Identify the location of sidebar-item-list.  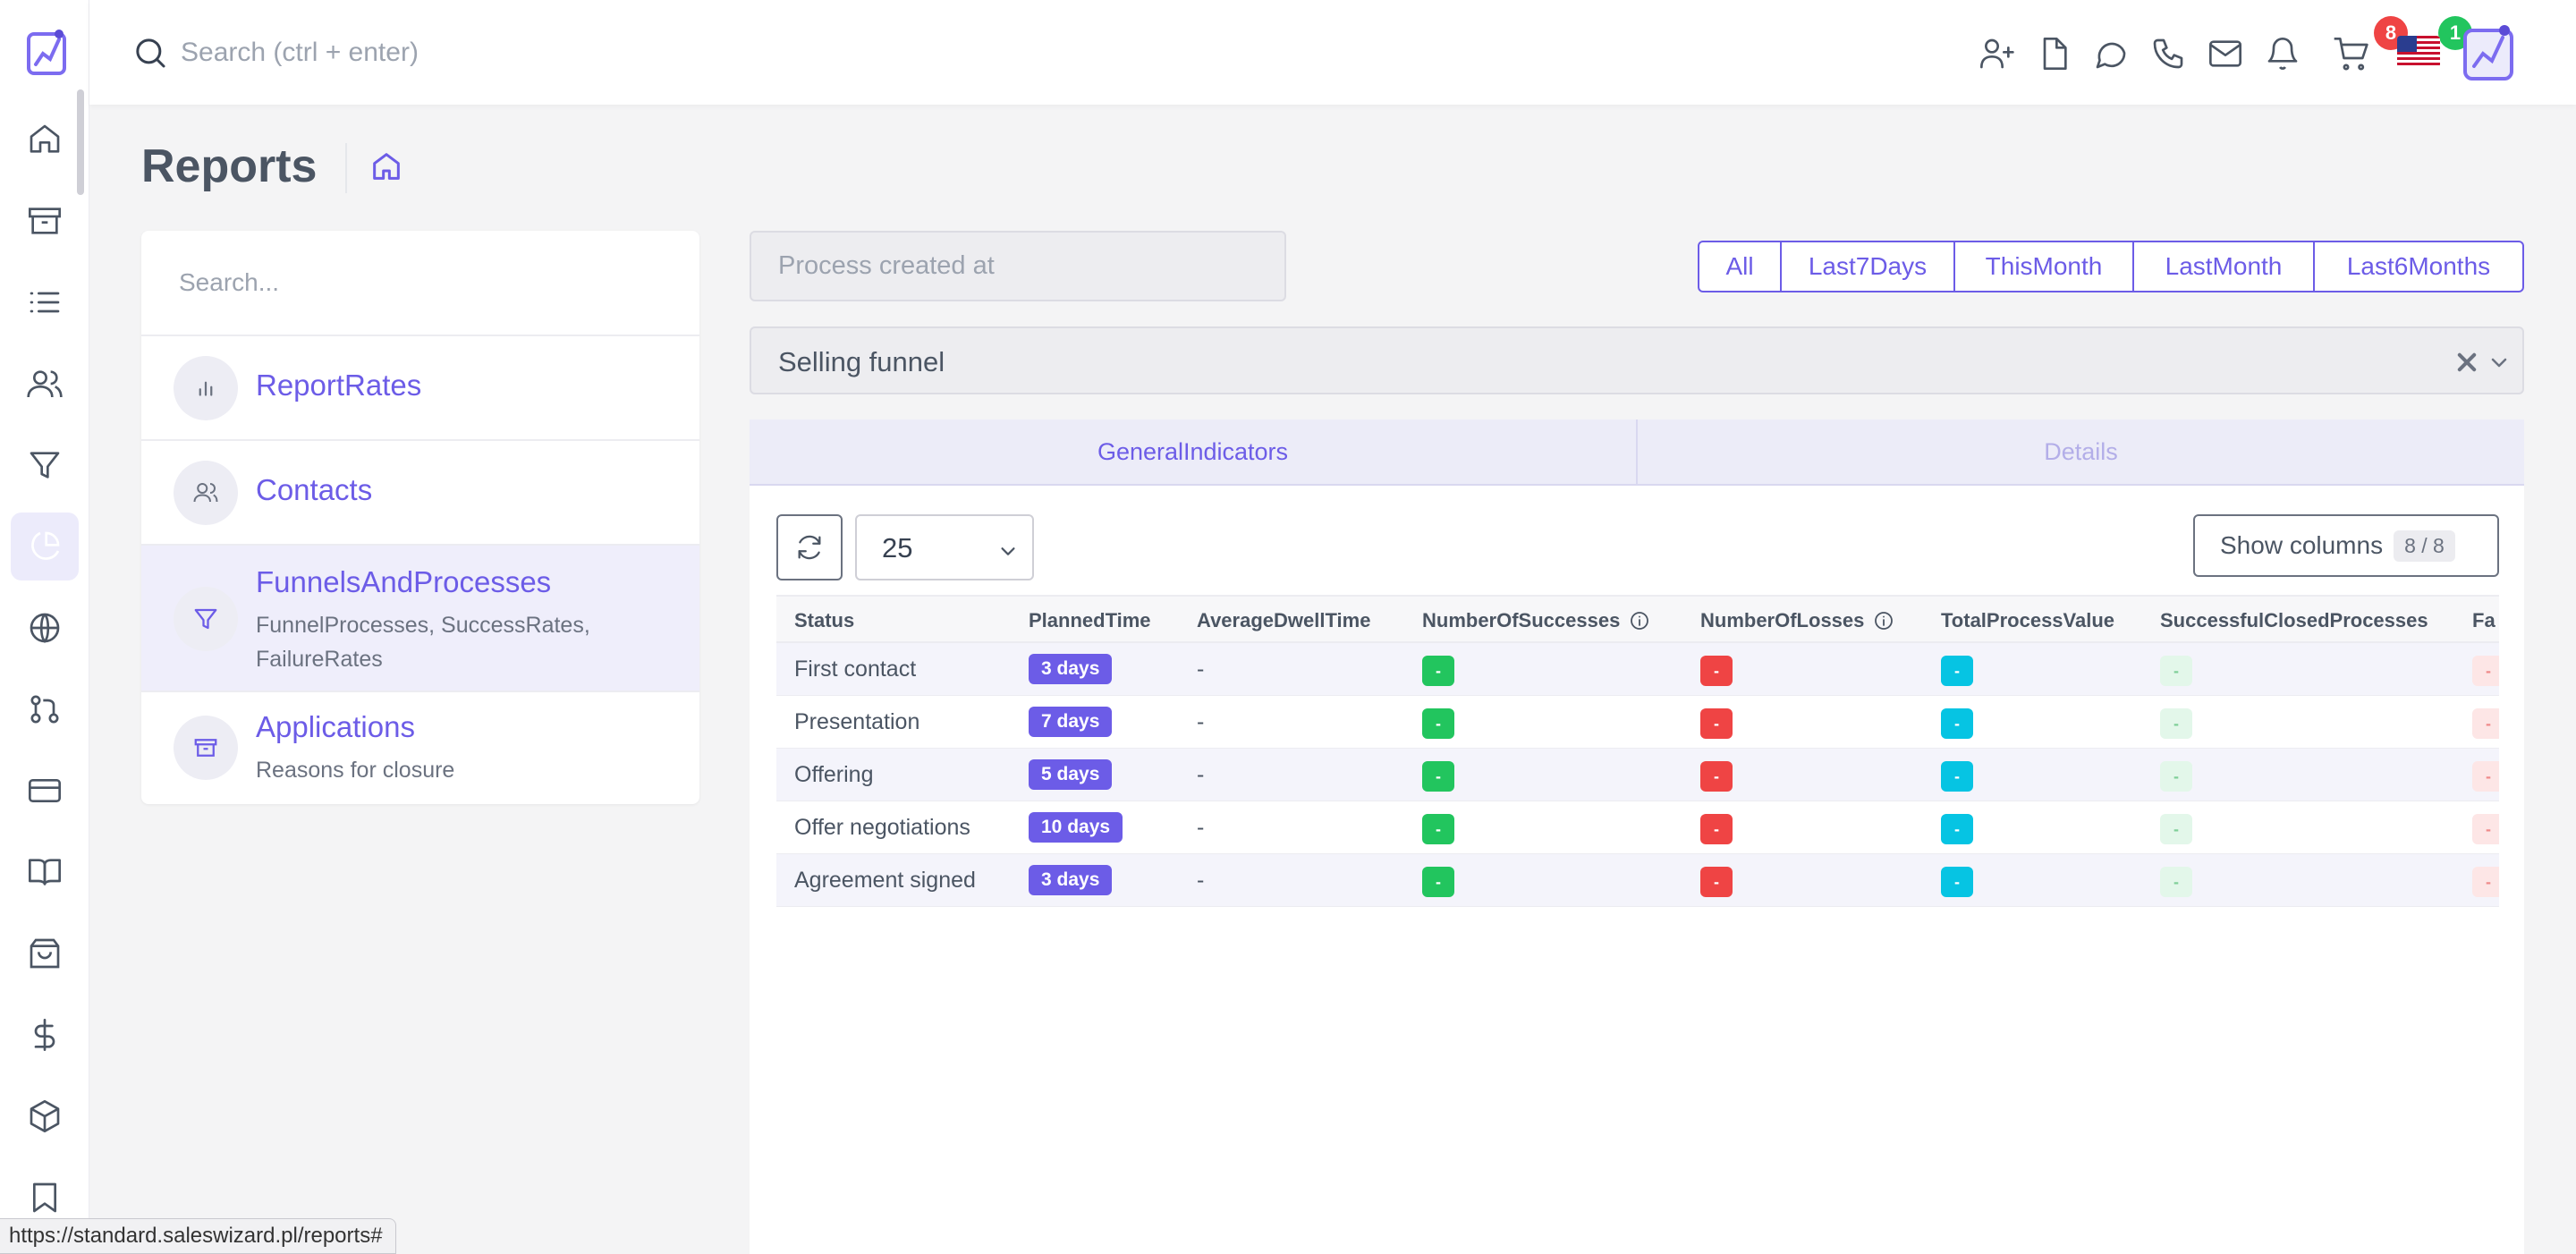
(45, 302).